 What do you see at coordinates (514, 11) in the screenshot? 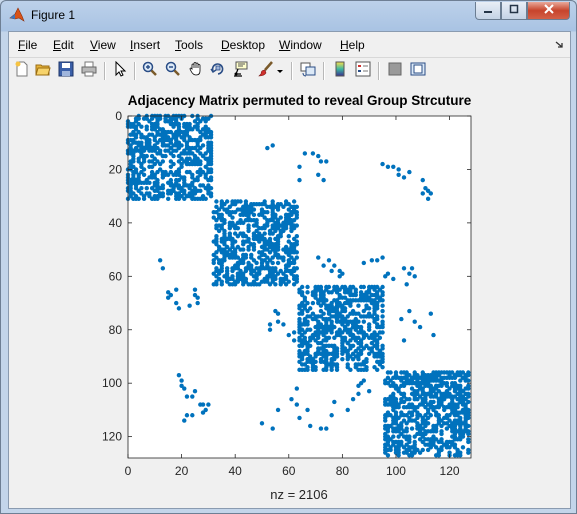
I see `maximize-button` at bounding box center [514, 11].